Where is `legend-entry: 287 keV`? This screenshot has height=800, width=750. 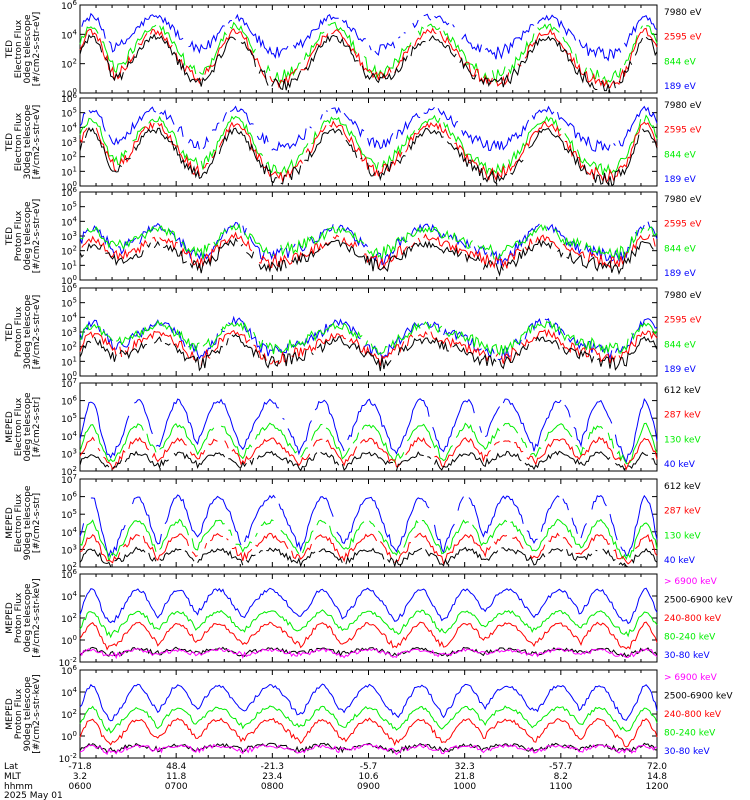 legend-entry: 287 keV is located at coordinates (682, 416).